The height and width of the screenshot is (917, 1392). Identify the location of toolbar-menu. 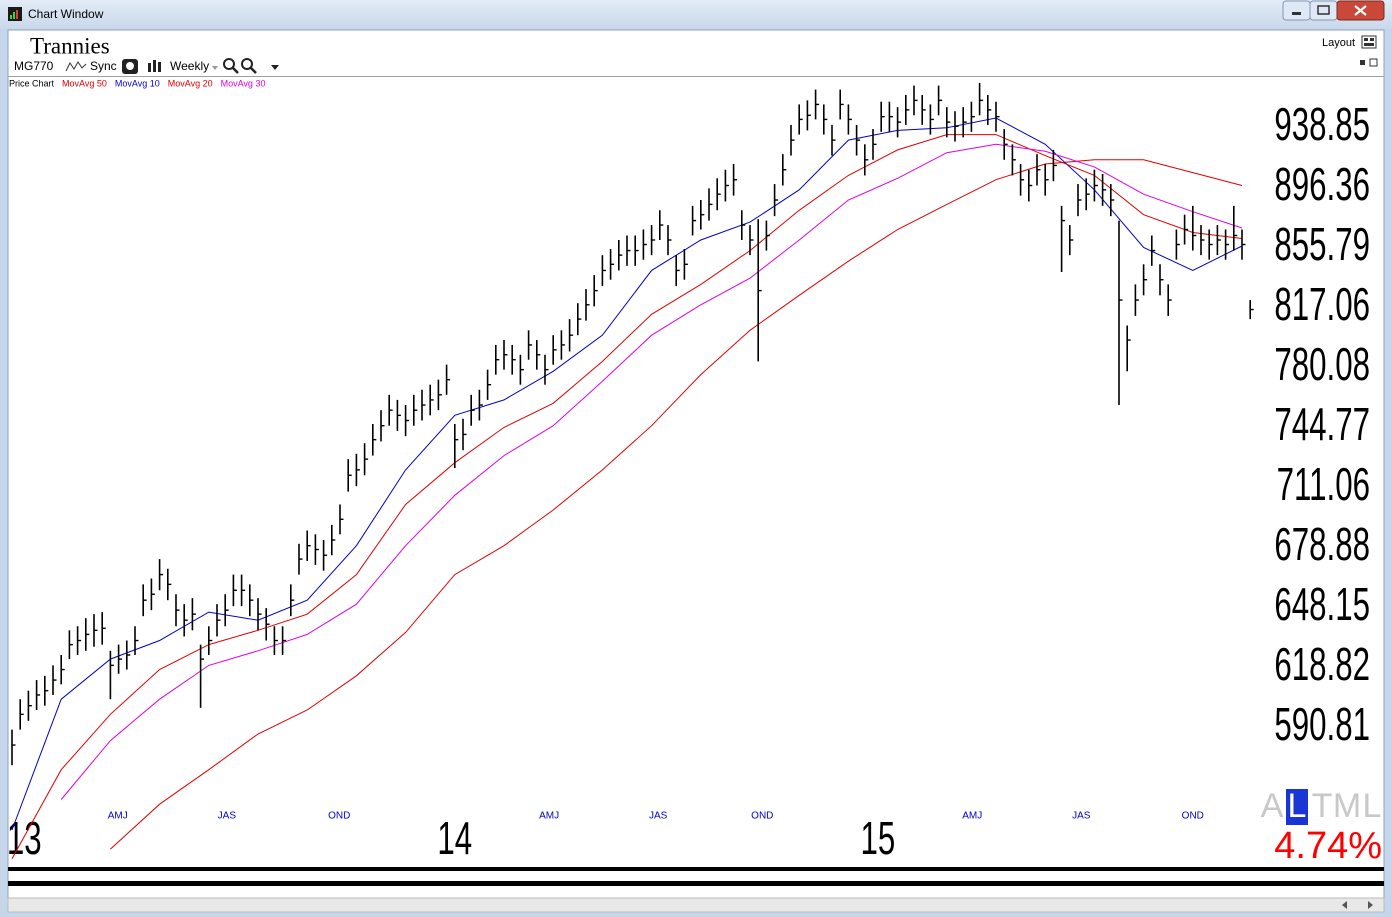
(275, 67).